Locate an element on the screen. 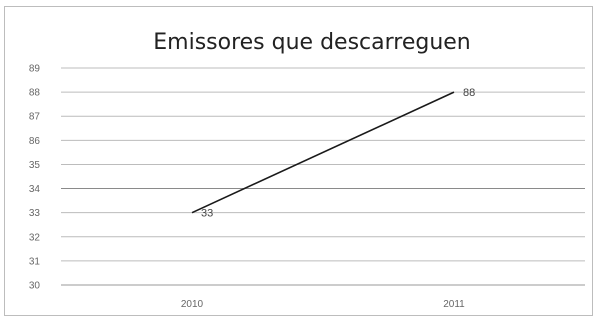 Image resolution: width=597 pixels, height=320 pixels. y-axis-ticks: 30 31 32 33 34 35 86 87 88 89 is located at coordinates (35, 178).